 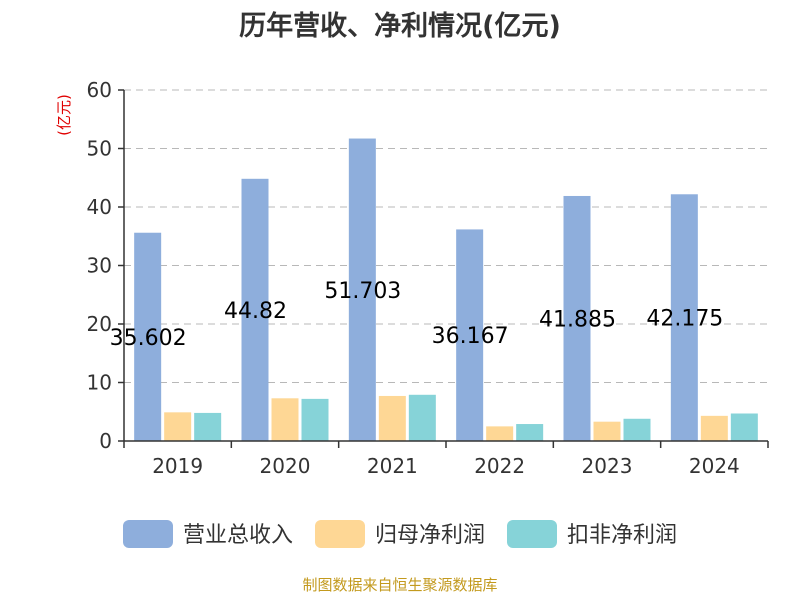 What do you see at coordinates (238, 535) in the screenshot?
I see `legend-label: 营业总收入` at bounding box center [238, 535].